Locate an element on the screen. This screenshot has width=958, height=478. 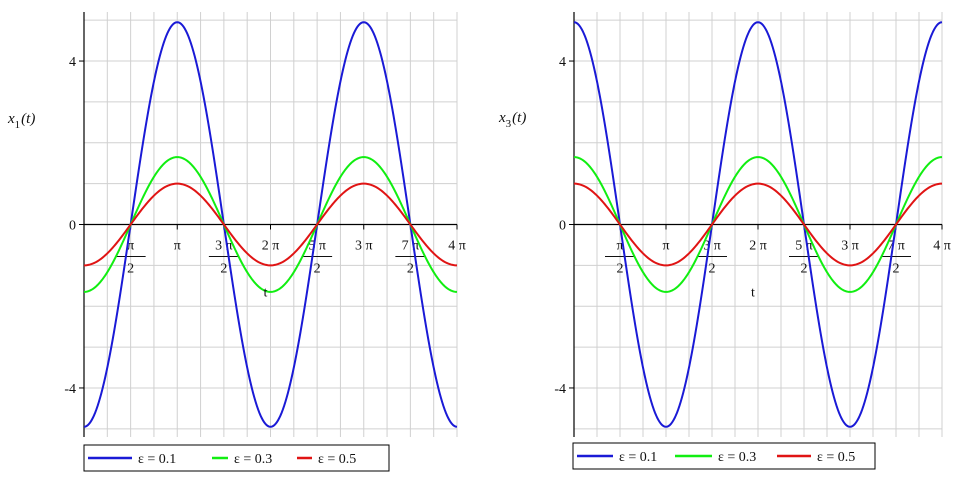
y-axis-label: x1(t) is located at coordinates (21, 121).